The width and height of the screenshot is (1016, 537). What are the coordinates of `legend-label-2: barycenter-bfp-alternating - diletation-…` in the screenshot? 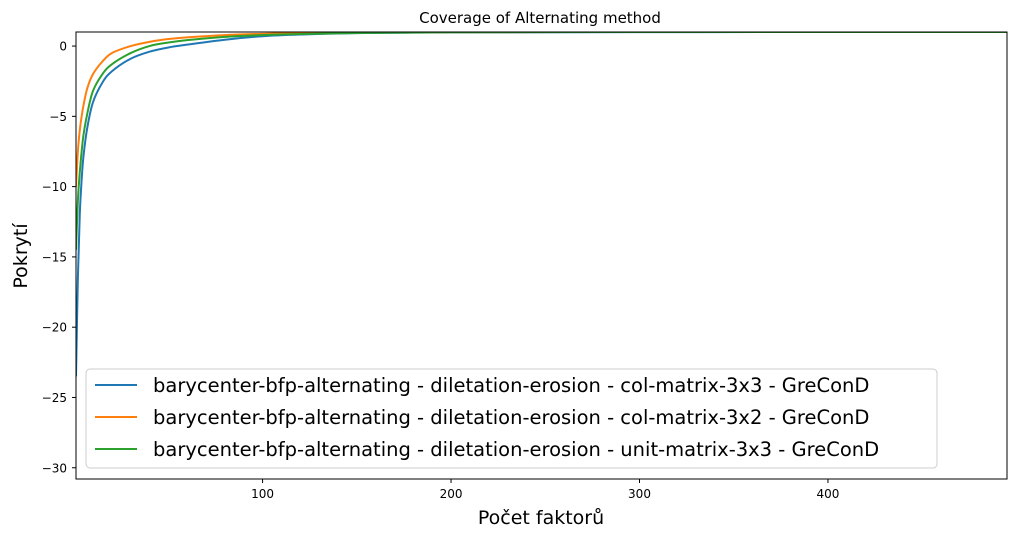 It's located at (511, 417).